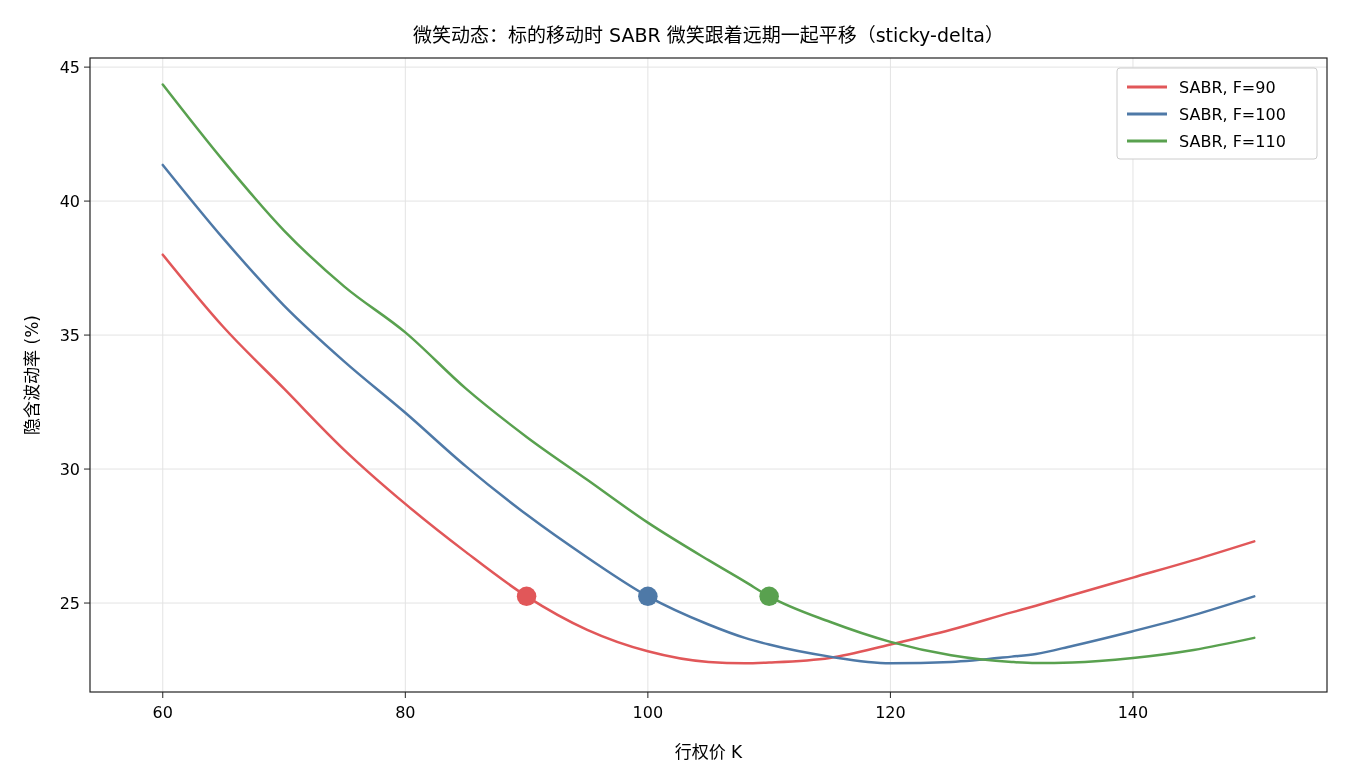 Image resolution: width=1350 pixels, height=780 pixels. Describe the element at coordinates (69, 68) in the screenshot. I see `y-tick-label: 45` at that location.